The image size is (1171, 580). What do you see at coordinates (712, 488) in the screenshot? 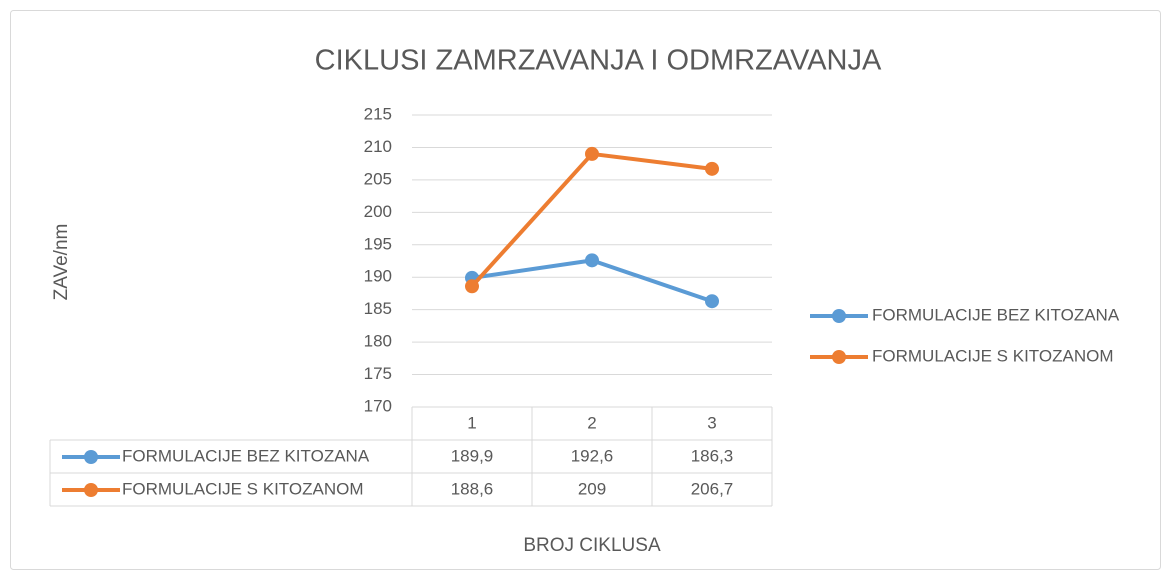
I see `table-value: 206,7` at bounding box center [712, 488].